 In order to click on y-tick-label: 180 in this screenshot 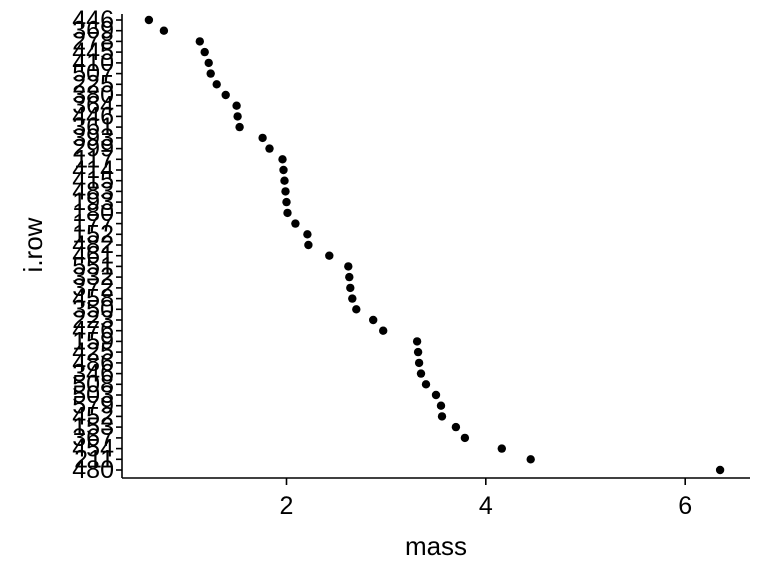, I will do `click(93, 213)`.